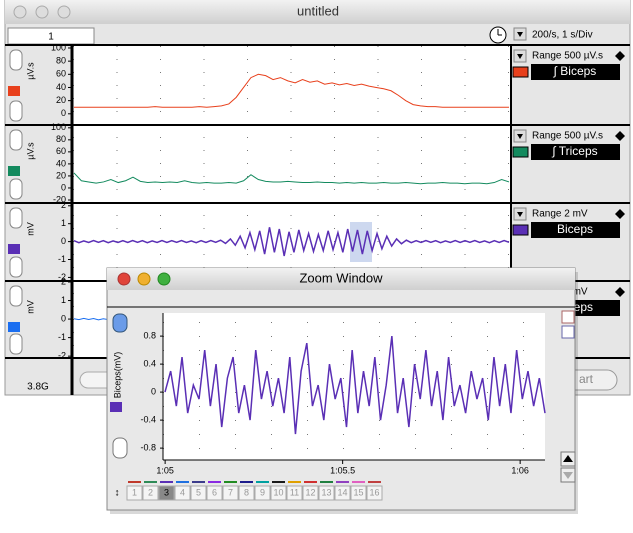 The height and width of the screenshot is (533, 633). Describe the element at coordinates (318, 10) in the screenshot. I see `window-title: untitled` at that location.